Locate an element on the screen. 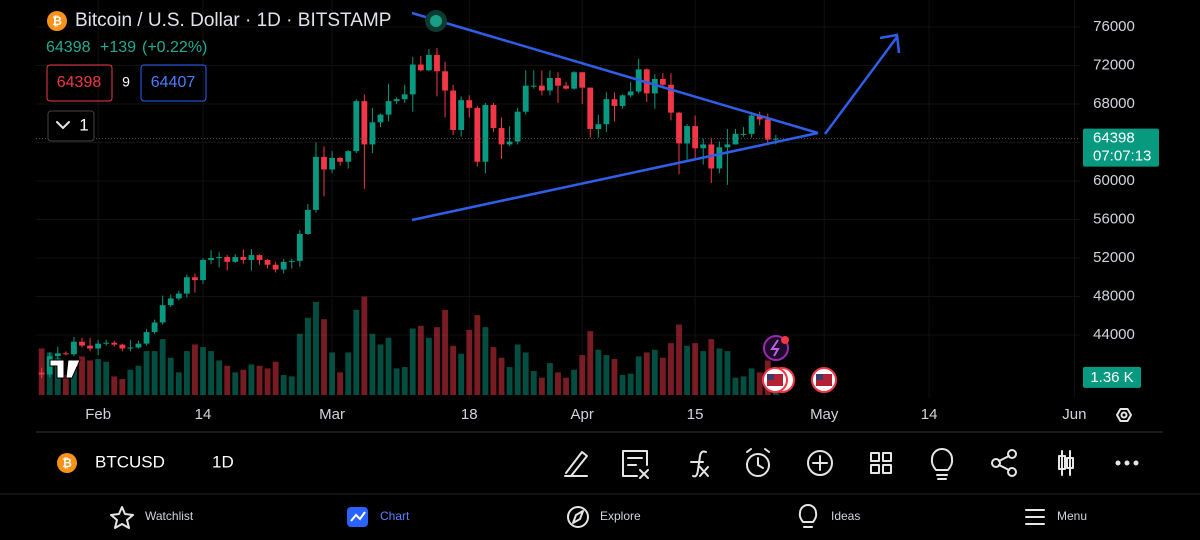  x-tick-label: May is located at coordinates (824, 414).